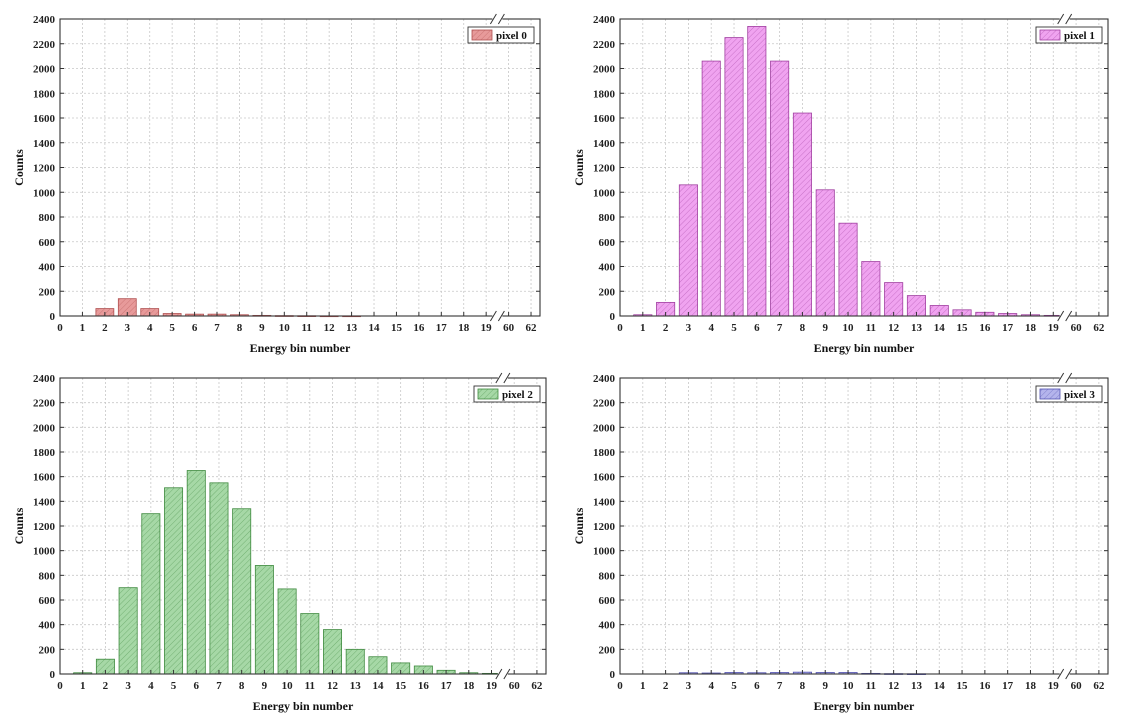  Describe the element at coordinates (1079, 36) in the screenshot. I see `legend-label: pixel 1` at that location.